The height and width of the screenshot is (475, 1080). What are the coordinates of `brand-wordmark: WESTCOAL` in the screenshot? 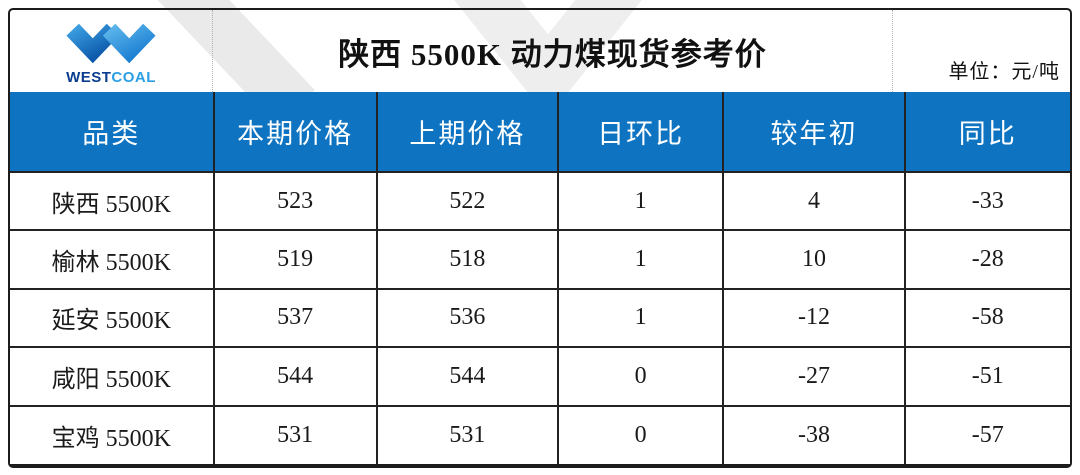 It's located at (111, 77).